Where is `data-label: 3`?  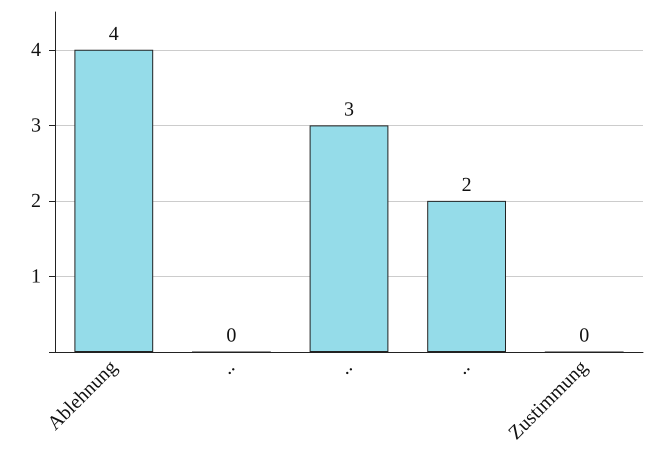
data-label: 3 is located at coordinates (349, 109).